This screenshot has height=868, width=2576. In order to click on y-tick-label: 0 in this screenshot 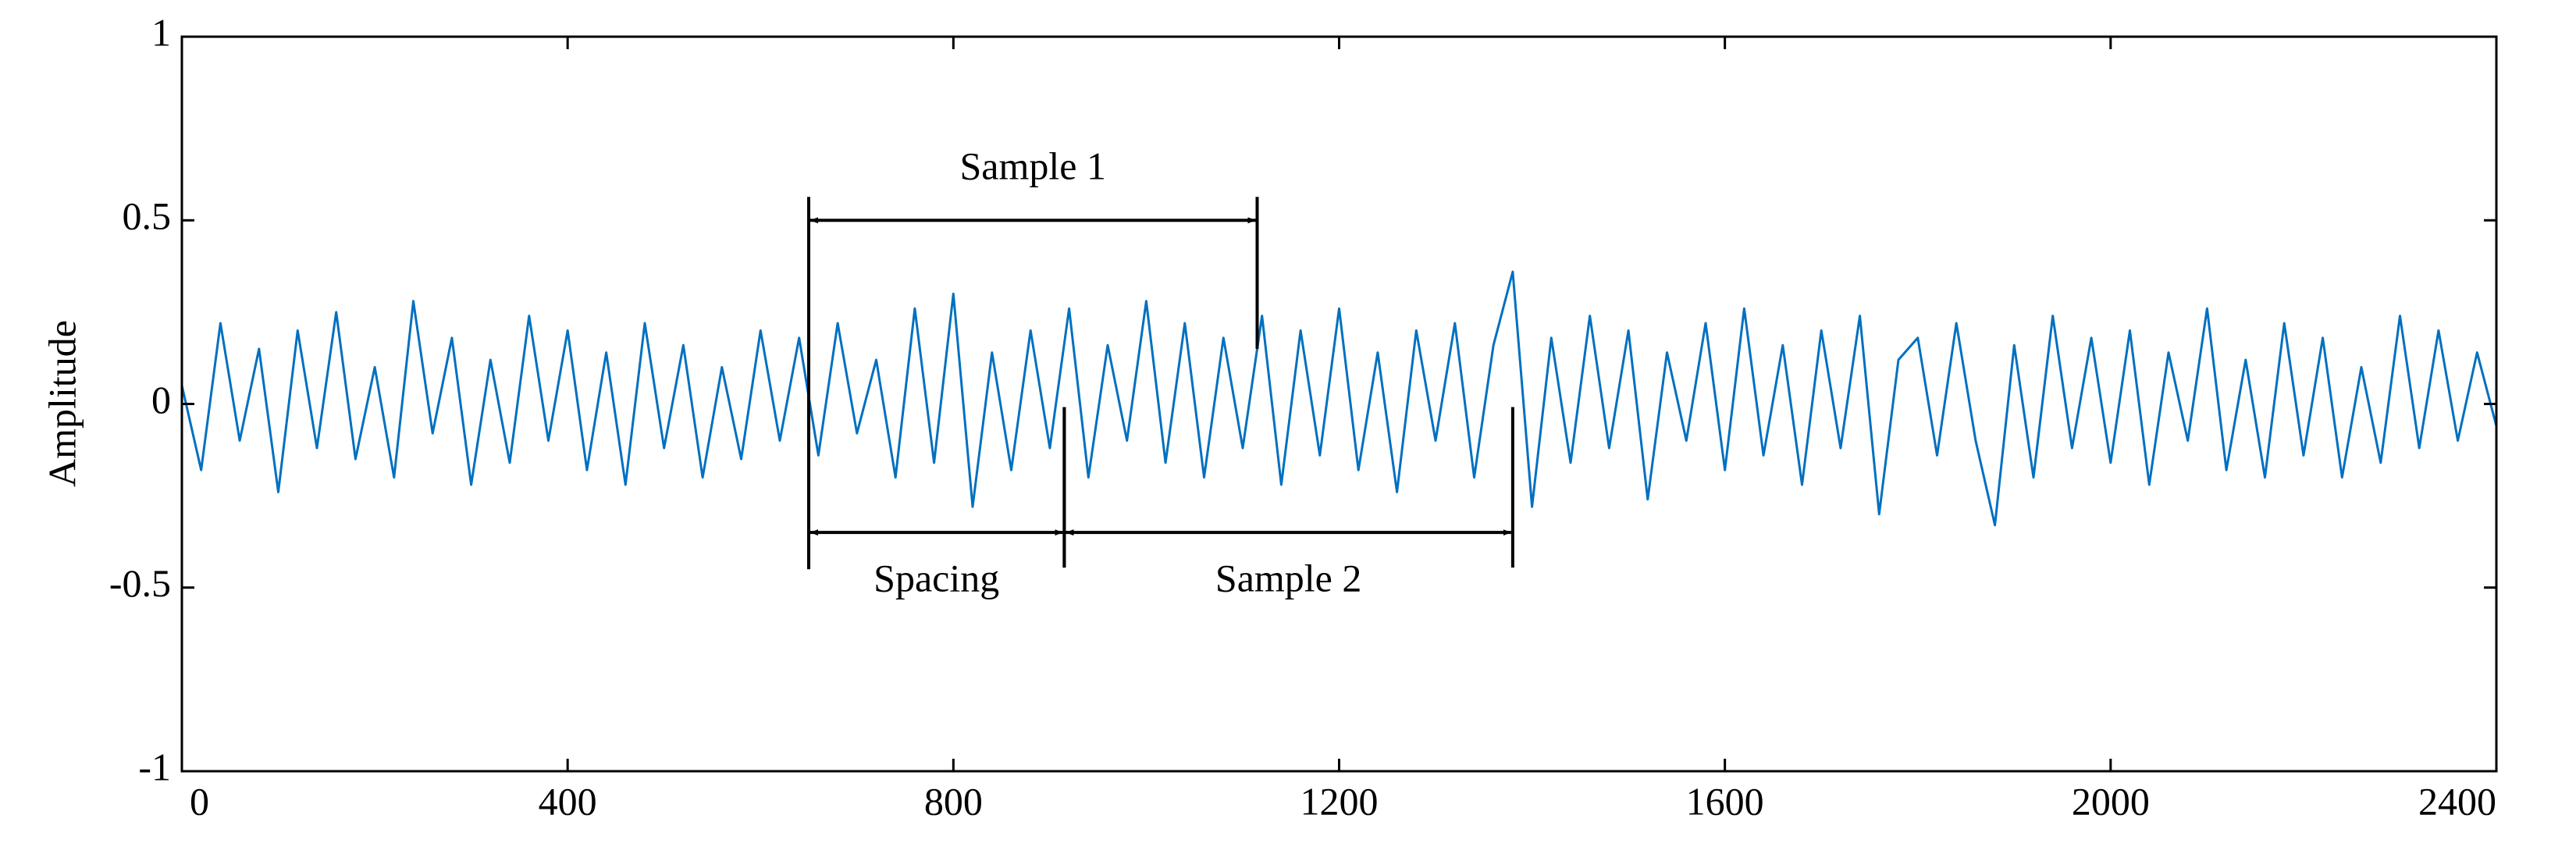, I will do `click(161, 400)`.